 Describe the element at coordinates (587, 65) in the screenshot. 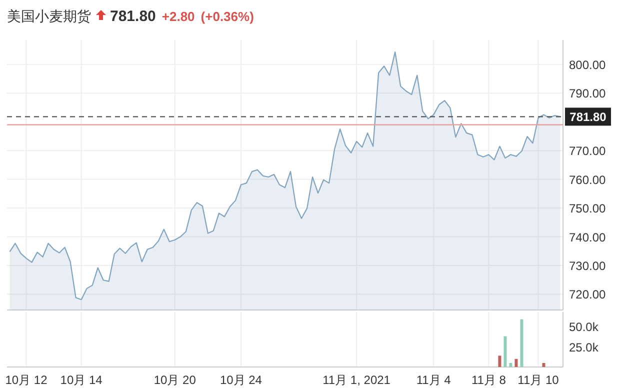

I see `y-tick-label: 800.00` at that location.